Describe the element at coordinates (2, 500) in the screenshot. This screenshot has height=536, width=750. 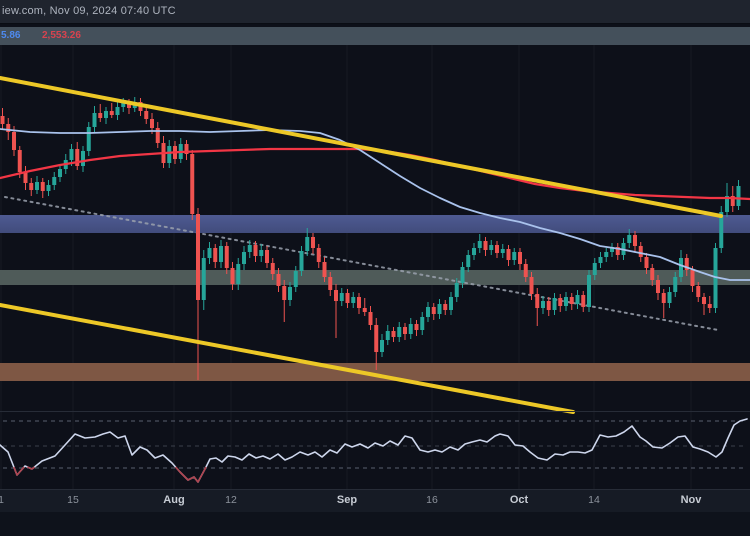
I see `time-axis-day-label: 1` at that location.